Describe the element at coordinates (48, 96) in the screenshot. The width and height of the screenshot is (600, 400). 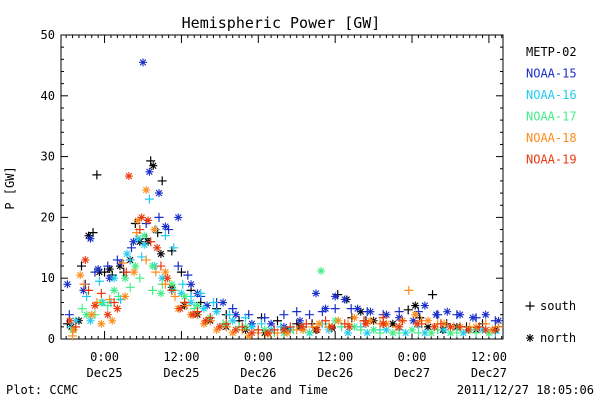
I see `y-tick-label: 40` at that location.